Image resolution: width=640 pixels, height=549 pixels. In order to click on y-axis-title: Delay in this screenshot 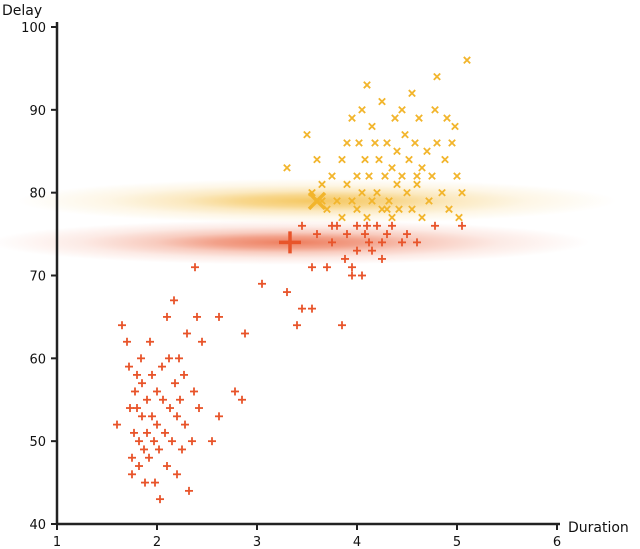, I will do `click(22, 11)`.